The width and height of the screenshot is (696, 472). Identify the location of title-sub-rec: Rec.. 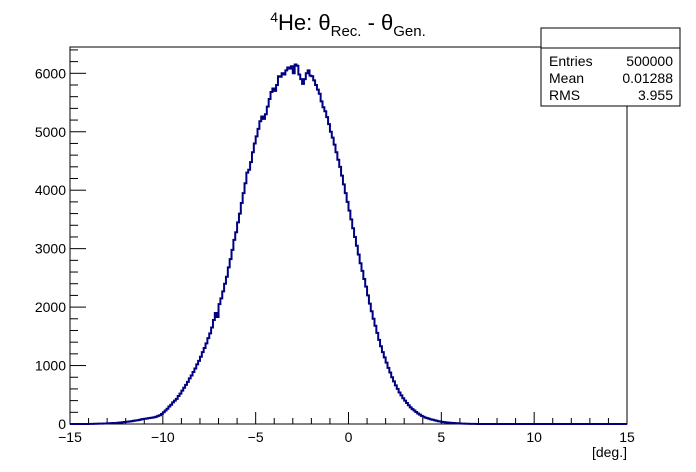
(346, 31).